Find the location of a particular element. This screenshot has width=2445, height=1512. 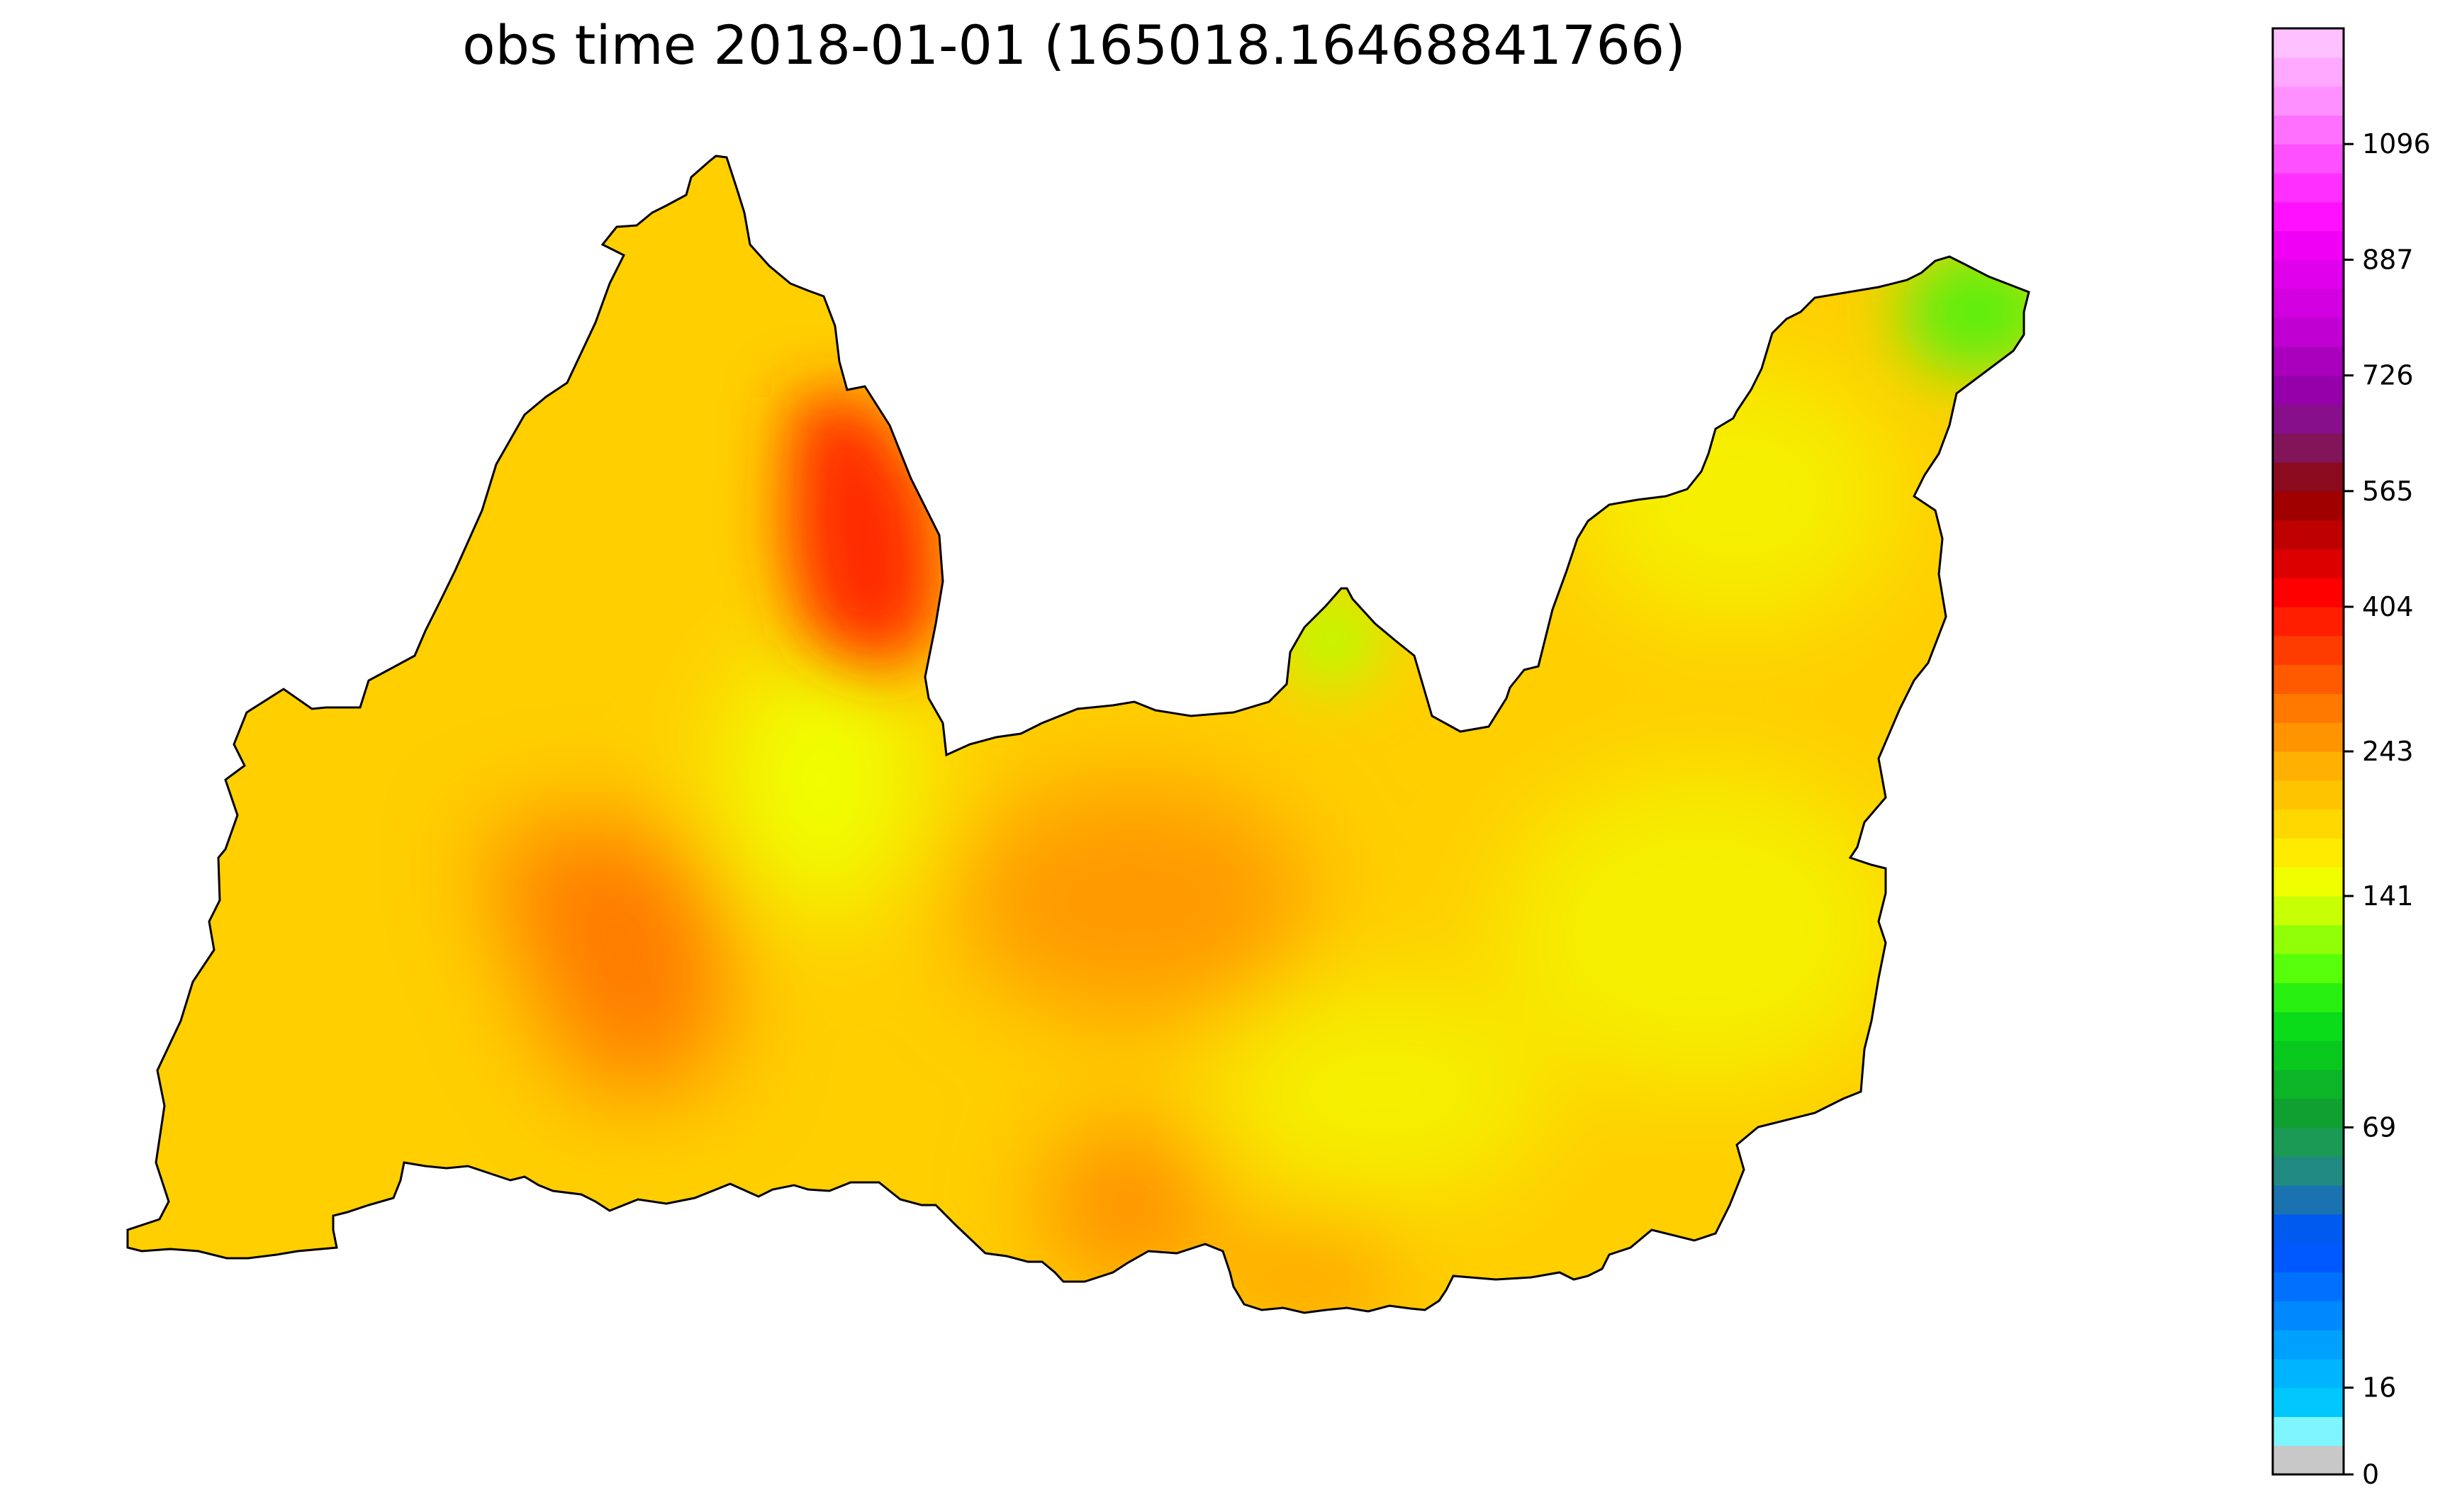

colorbar-tick-label: 887 is located at coordinates (2388, 259).